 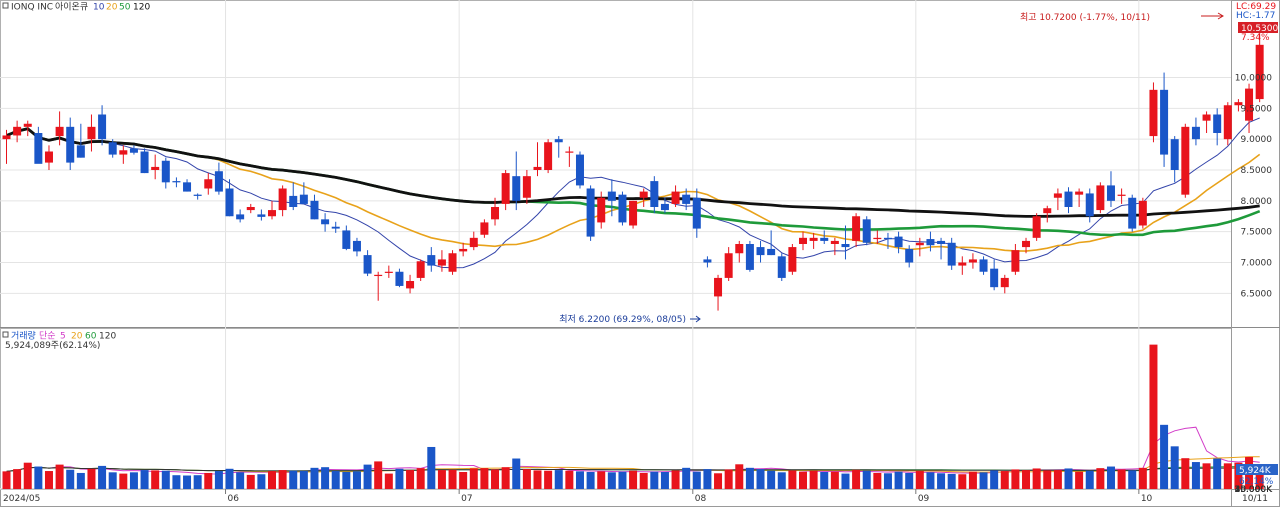 I want to click on volume-collapse-icon, so click(x=5, y=334).